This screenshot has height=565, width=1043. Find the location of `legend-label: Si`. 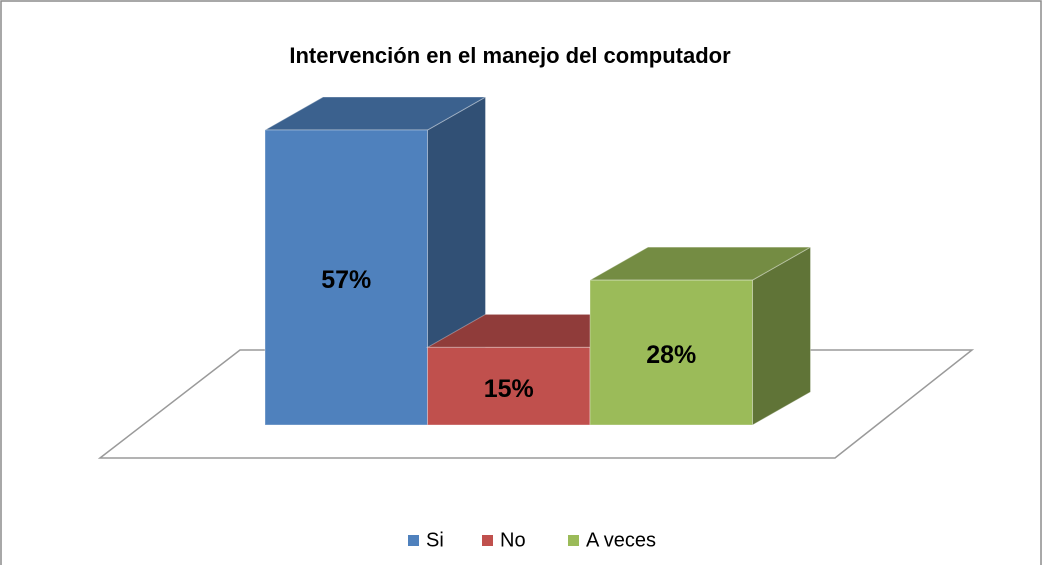

legend-label: Si is located at coordinates (435, 540).